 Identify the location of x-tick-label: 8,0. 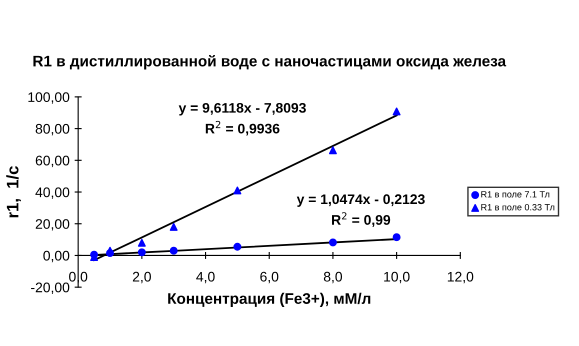
(333, 278).